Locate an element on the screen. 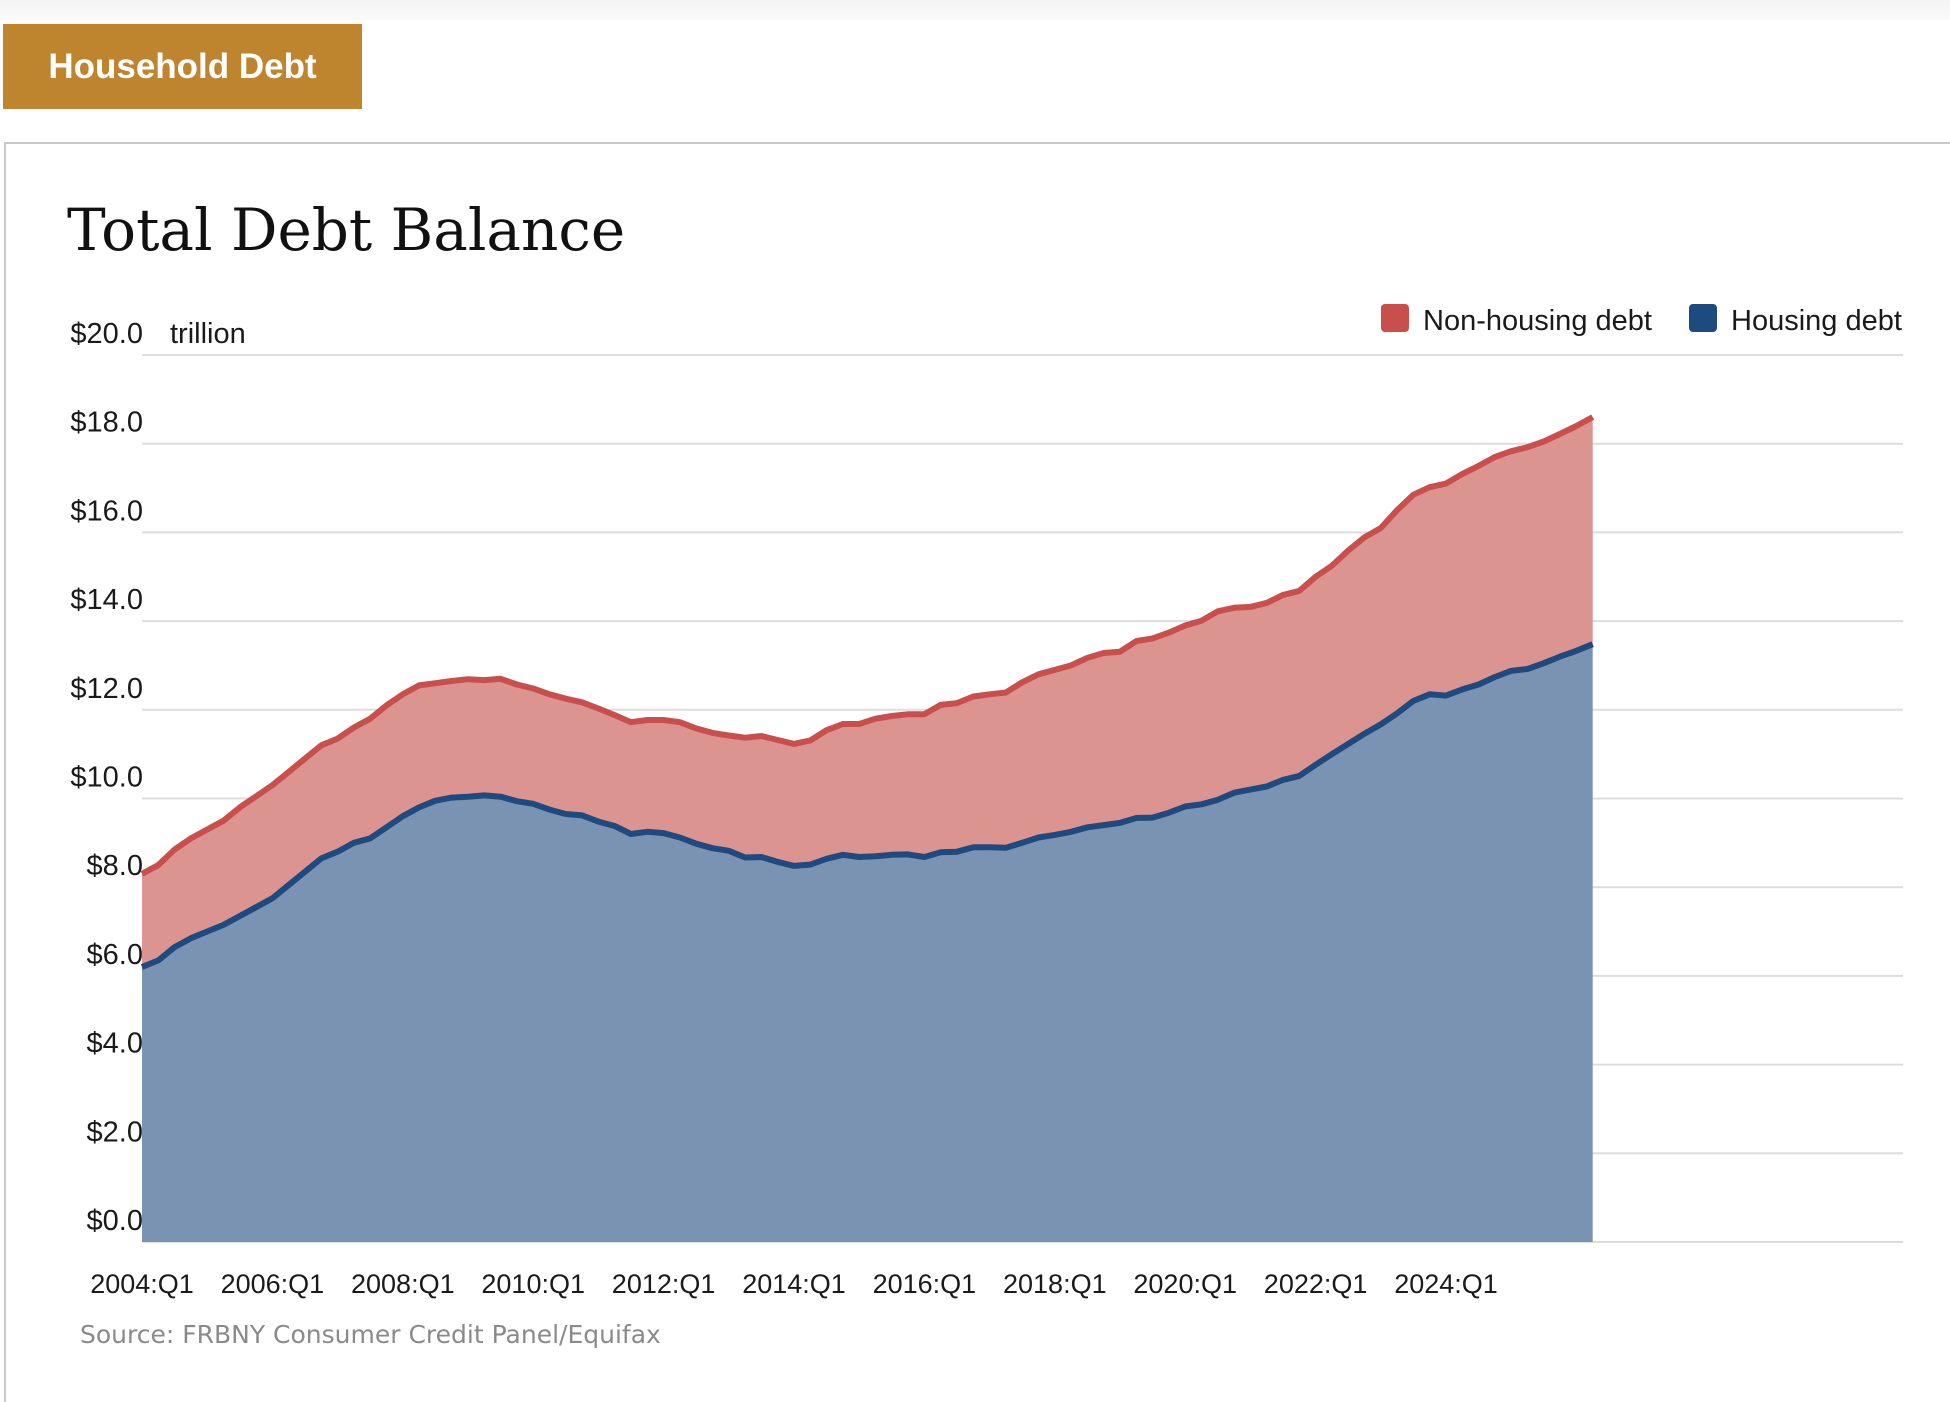 This screenshot has width=1950, height=1402. x-tick-label-9: 2022:Q1 is located at coordinates (1316, 1284).